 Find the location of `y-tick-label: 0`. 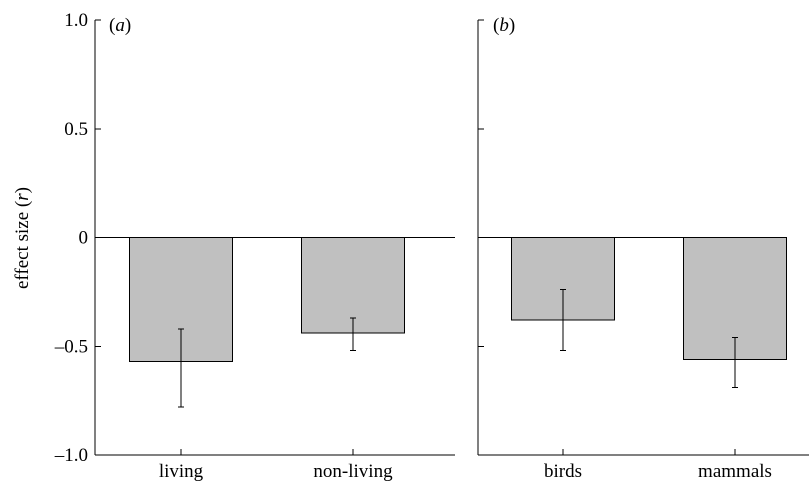

y-tick-label: 0 is located at coordinates (84, 238).